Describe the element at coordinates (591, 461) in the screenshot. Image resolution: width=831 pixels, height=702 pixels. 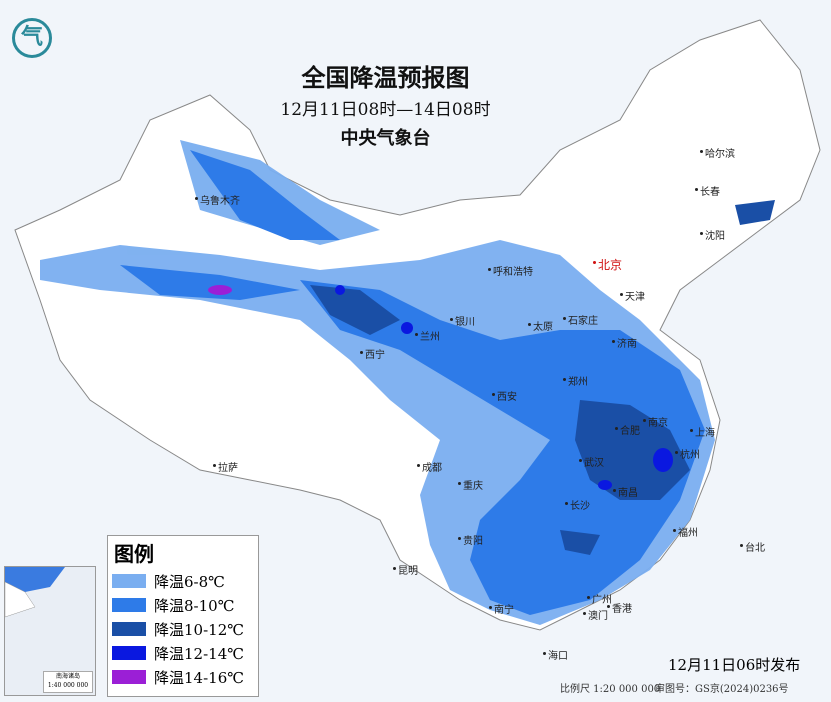
I see `city-label: 武汉` at that location.